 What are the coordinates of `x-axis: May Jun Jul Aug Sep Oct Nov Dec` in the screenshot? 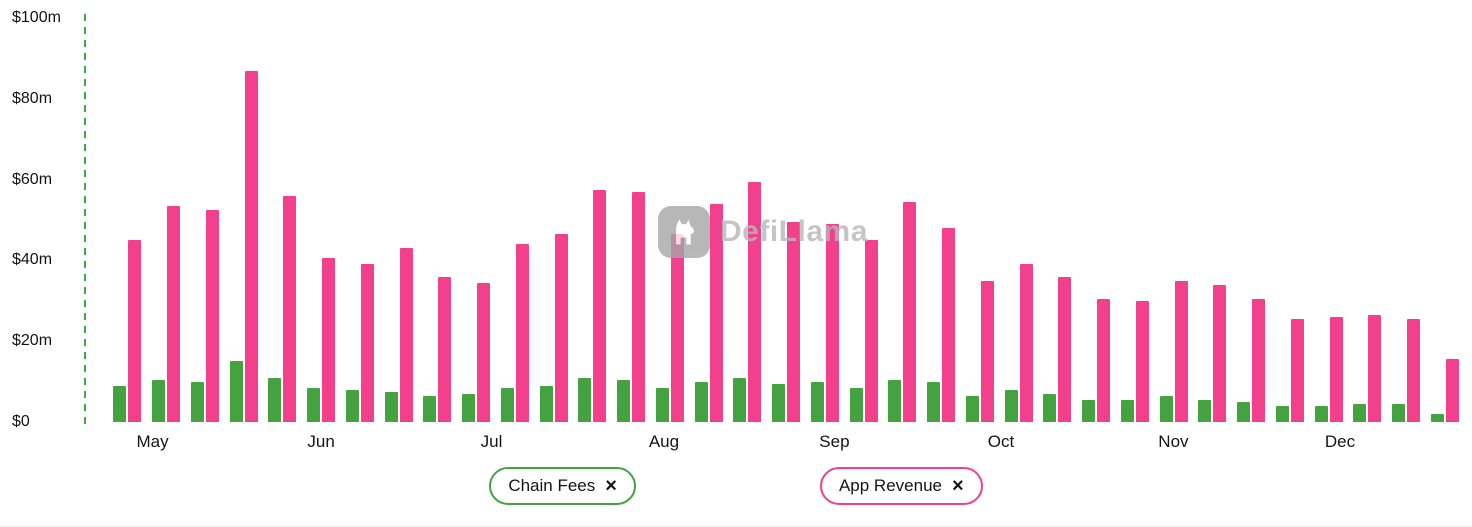 It's located at (775, 445).